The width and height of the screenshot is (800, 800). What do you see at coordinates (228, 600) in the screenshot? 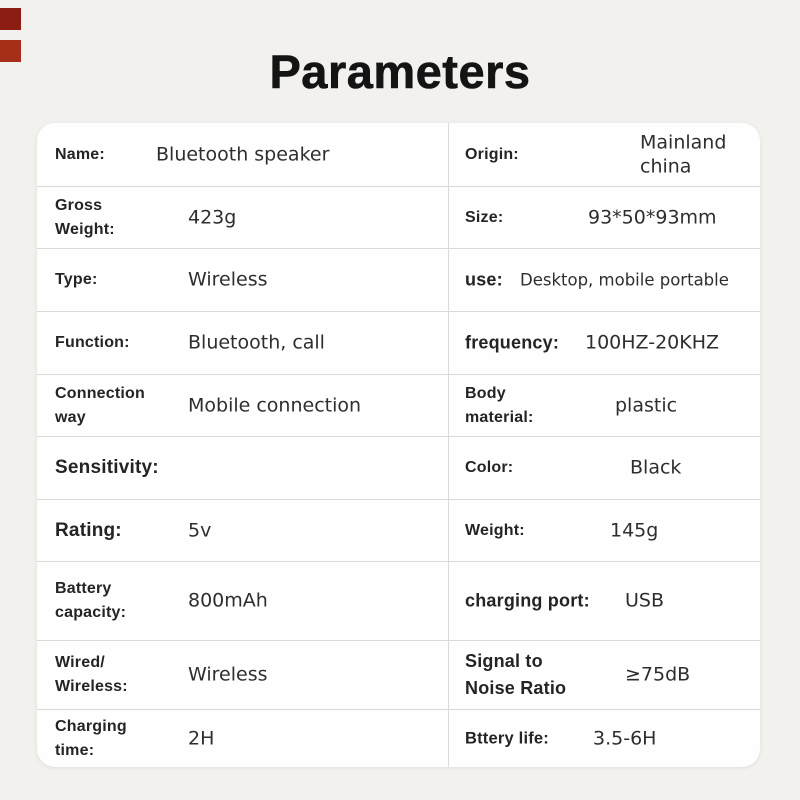
I see `spec-value: 800mAh` at bounding box center [228, 600].